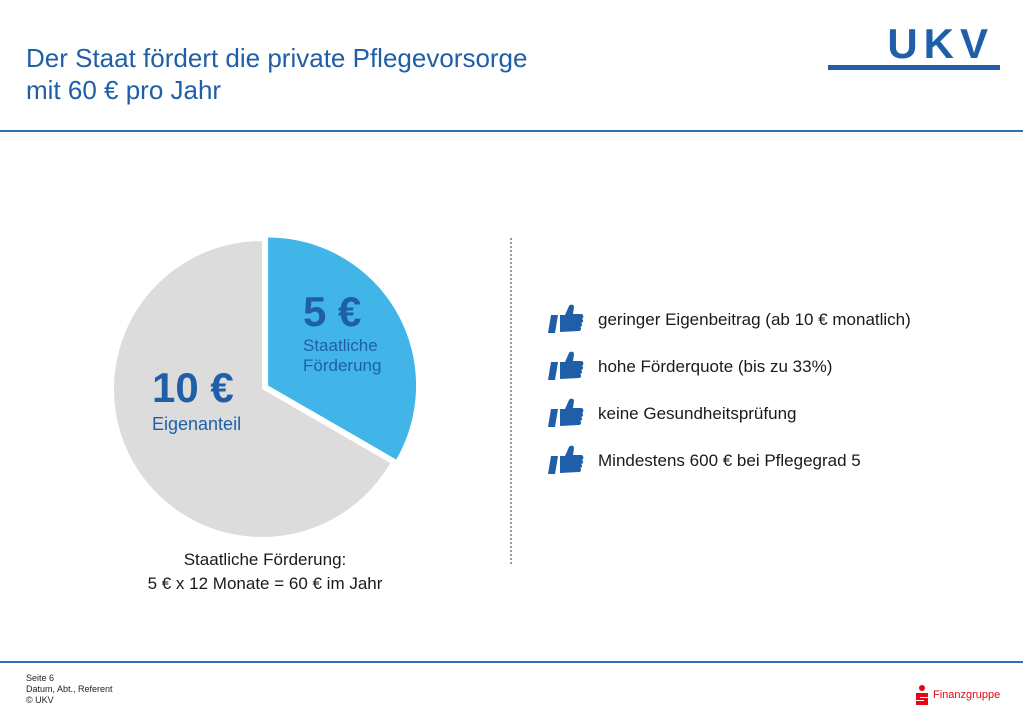 This screenshot has height=720, width=1023. What do you see at coordinates (511, 662) in the screenshot?
I see `footer-divider` at bounding box center [511, 662].